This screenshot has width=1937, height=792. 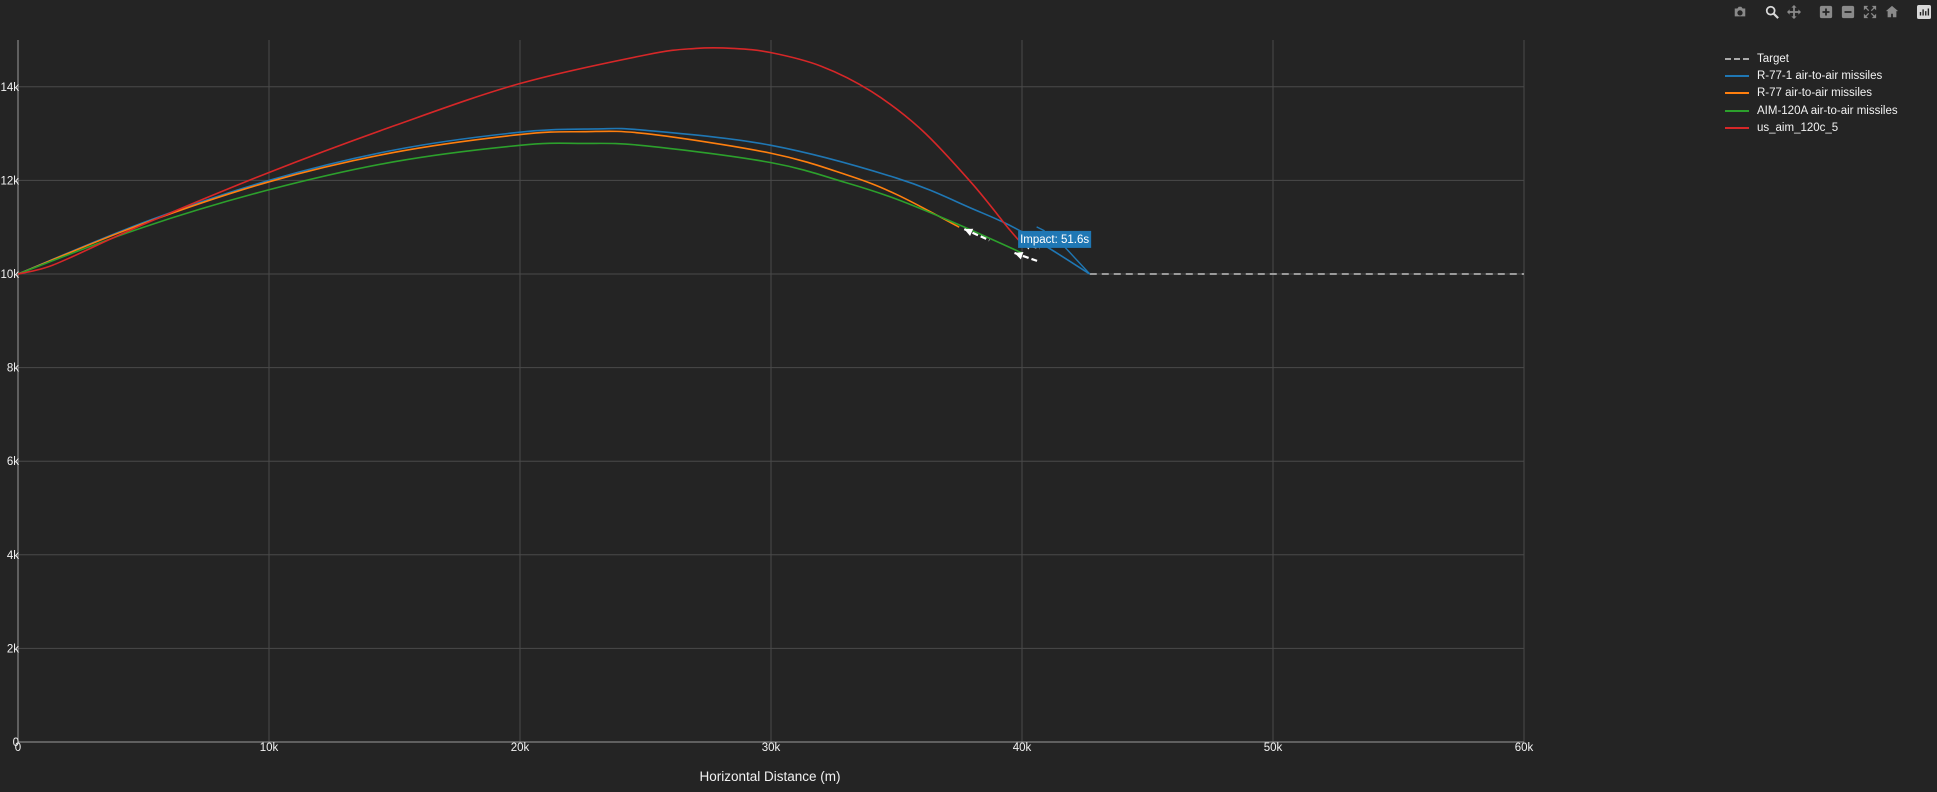 I want to click on modebar, so click(x=1827, y=12).